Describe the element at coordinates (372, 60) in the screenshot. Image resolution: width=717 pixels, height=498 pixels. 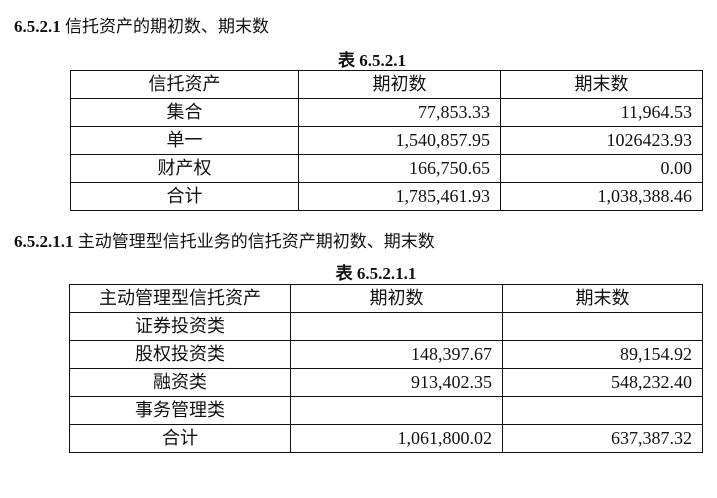
I see `table-caption: 表 6.5.2.1` at that location.